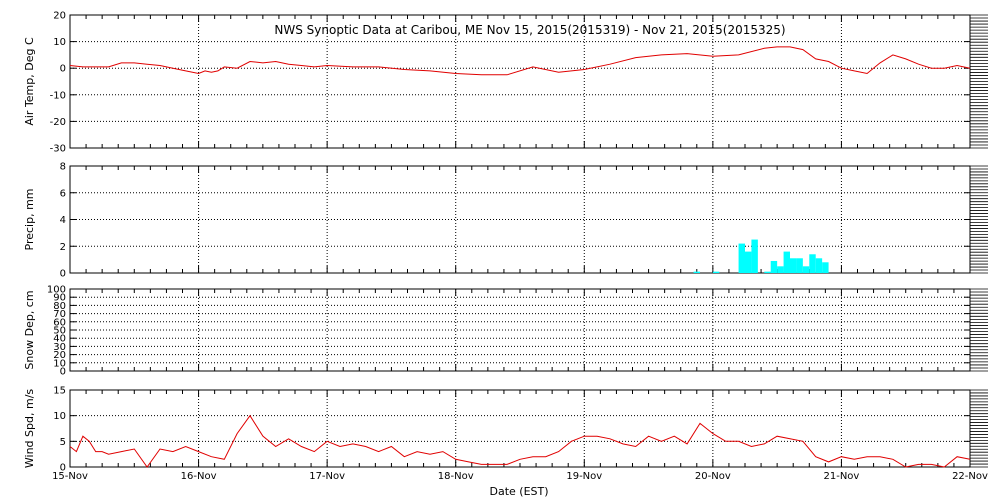  What do you see at coordinates (58, 122) in the screenshot?
I see `y-tick-label: -20` at bounding box center [58, 122].